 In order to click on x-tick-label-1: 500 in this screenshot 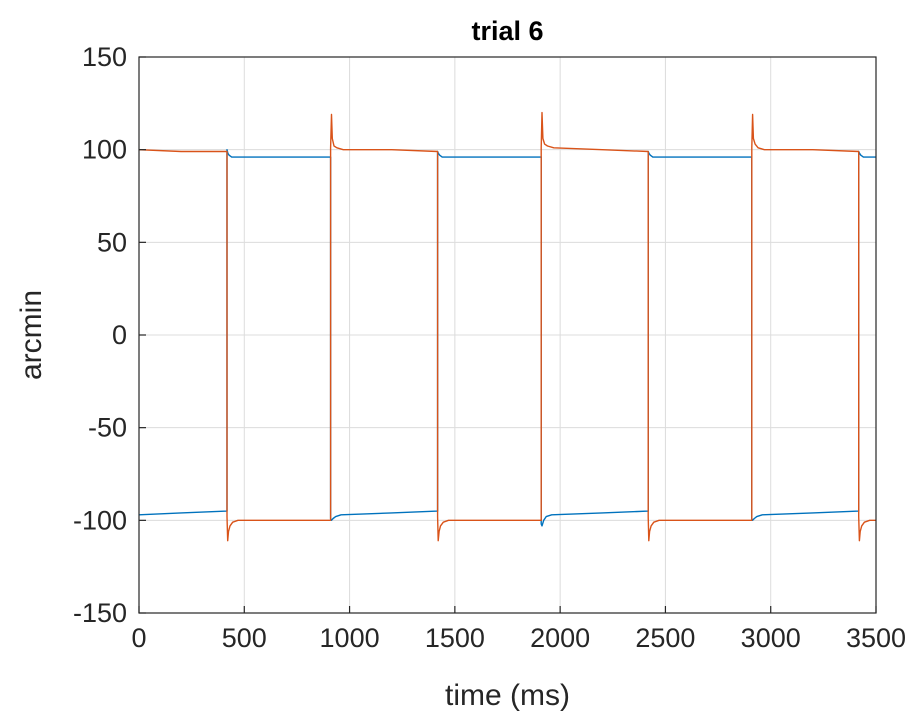, I will do `click(244, 638)`.